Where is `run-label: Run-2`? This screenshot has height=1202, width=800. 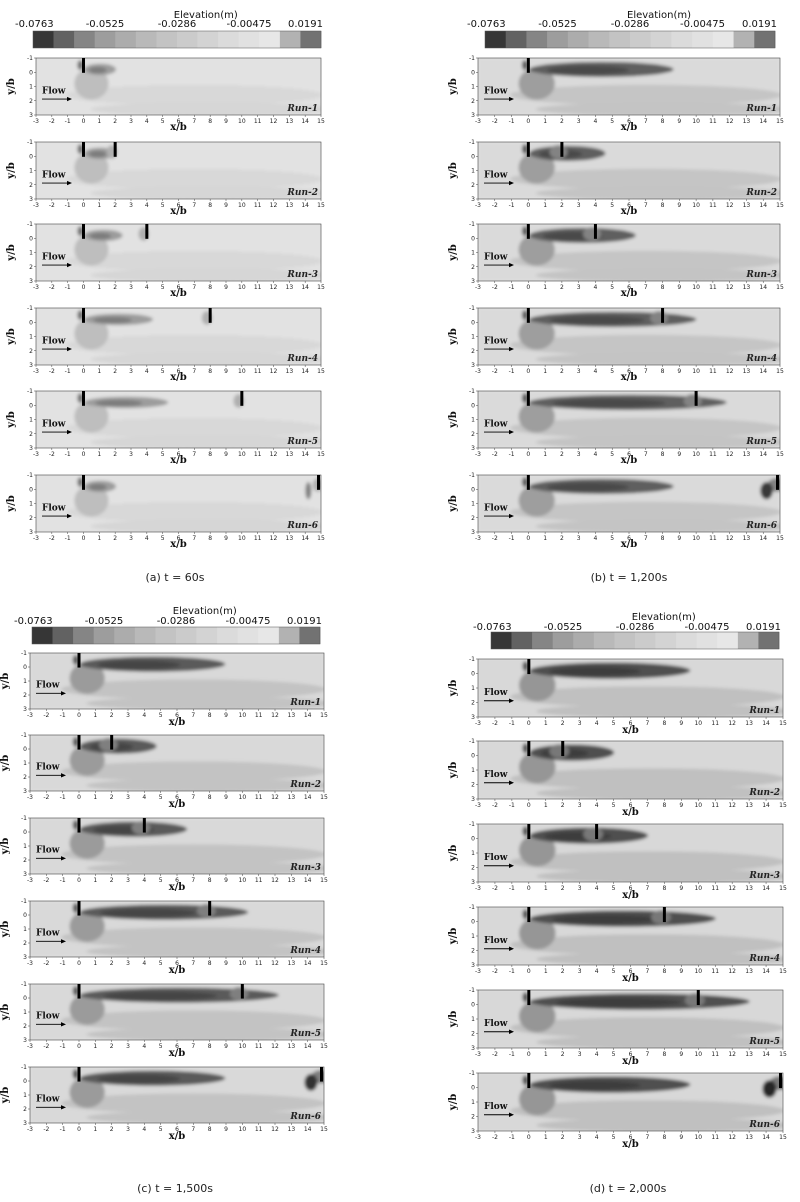 run-label: Run-2 is located at coordinates (761, 193).